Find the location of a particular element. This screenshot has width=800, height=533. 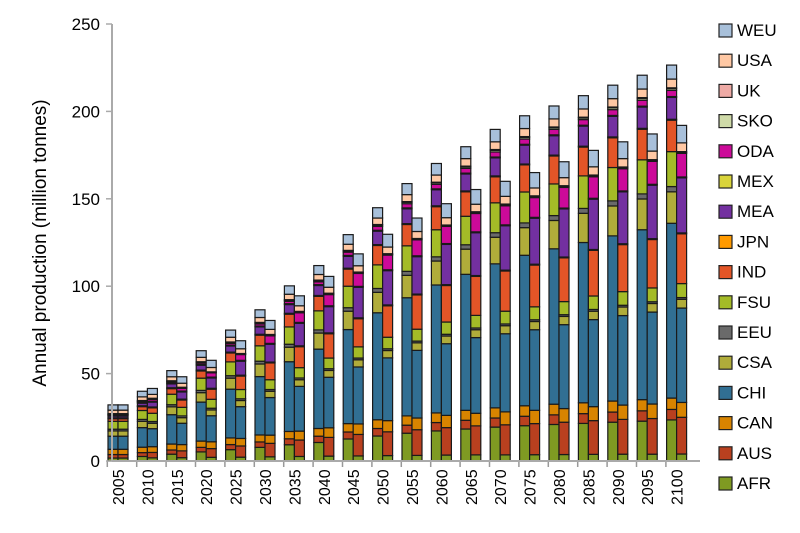

bar-segment-afr-2055-left is located at coordinates (407, 447).